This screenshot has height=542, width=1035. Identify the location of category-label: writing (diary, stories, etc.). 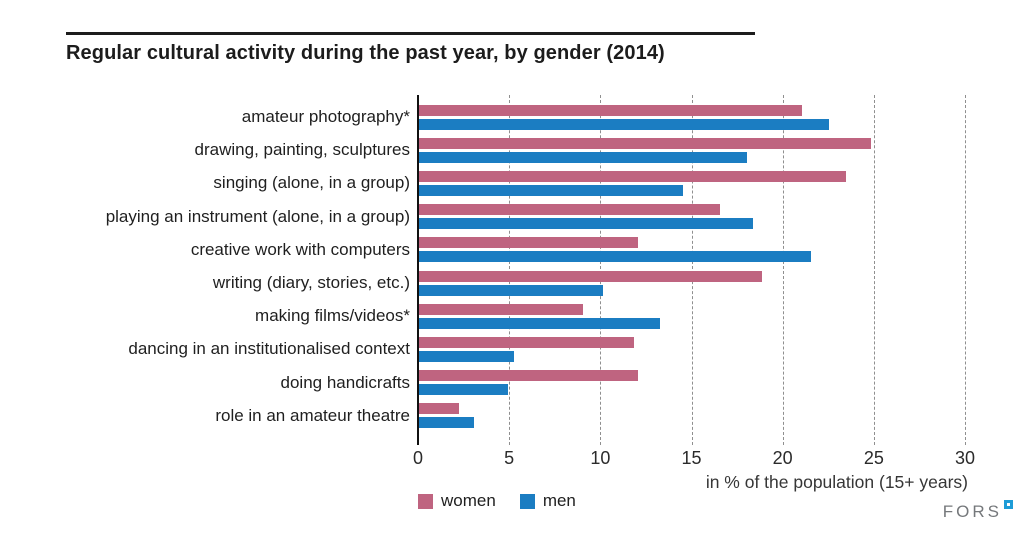
(311, 282).